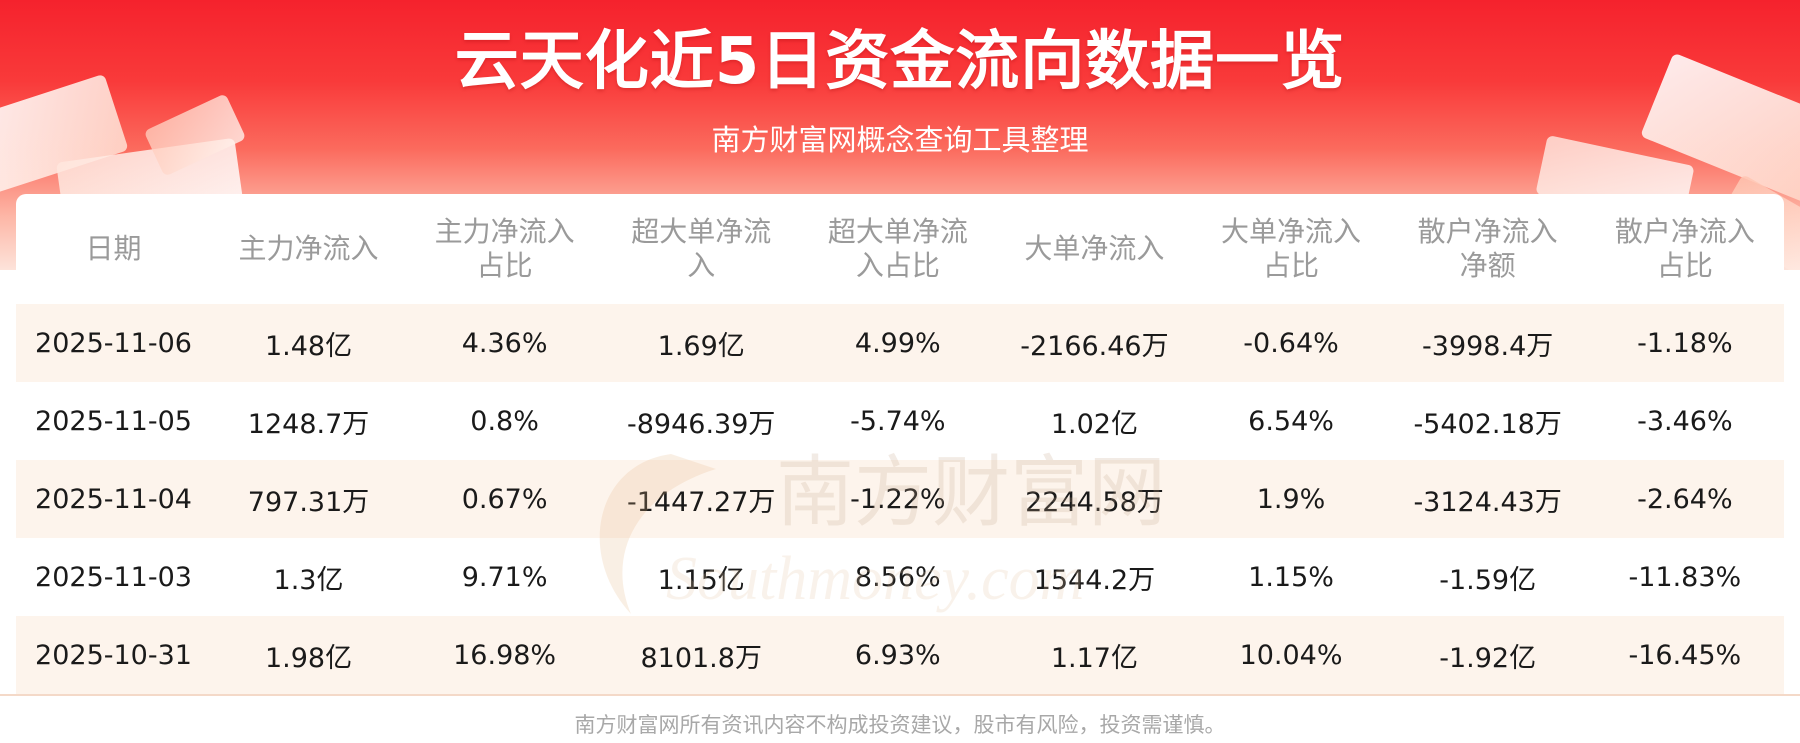  I want to click on table-cell: -5402.18万, so click(1487, 421).